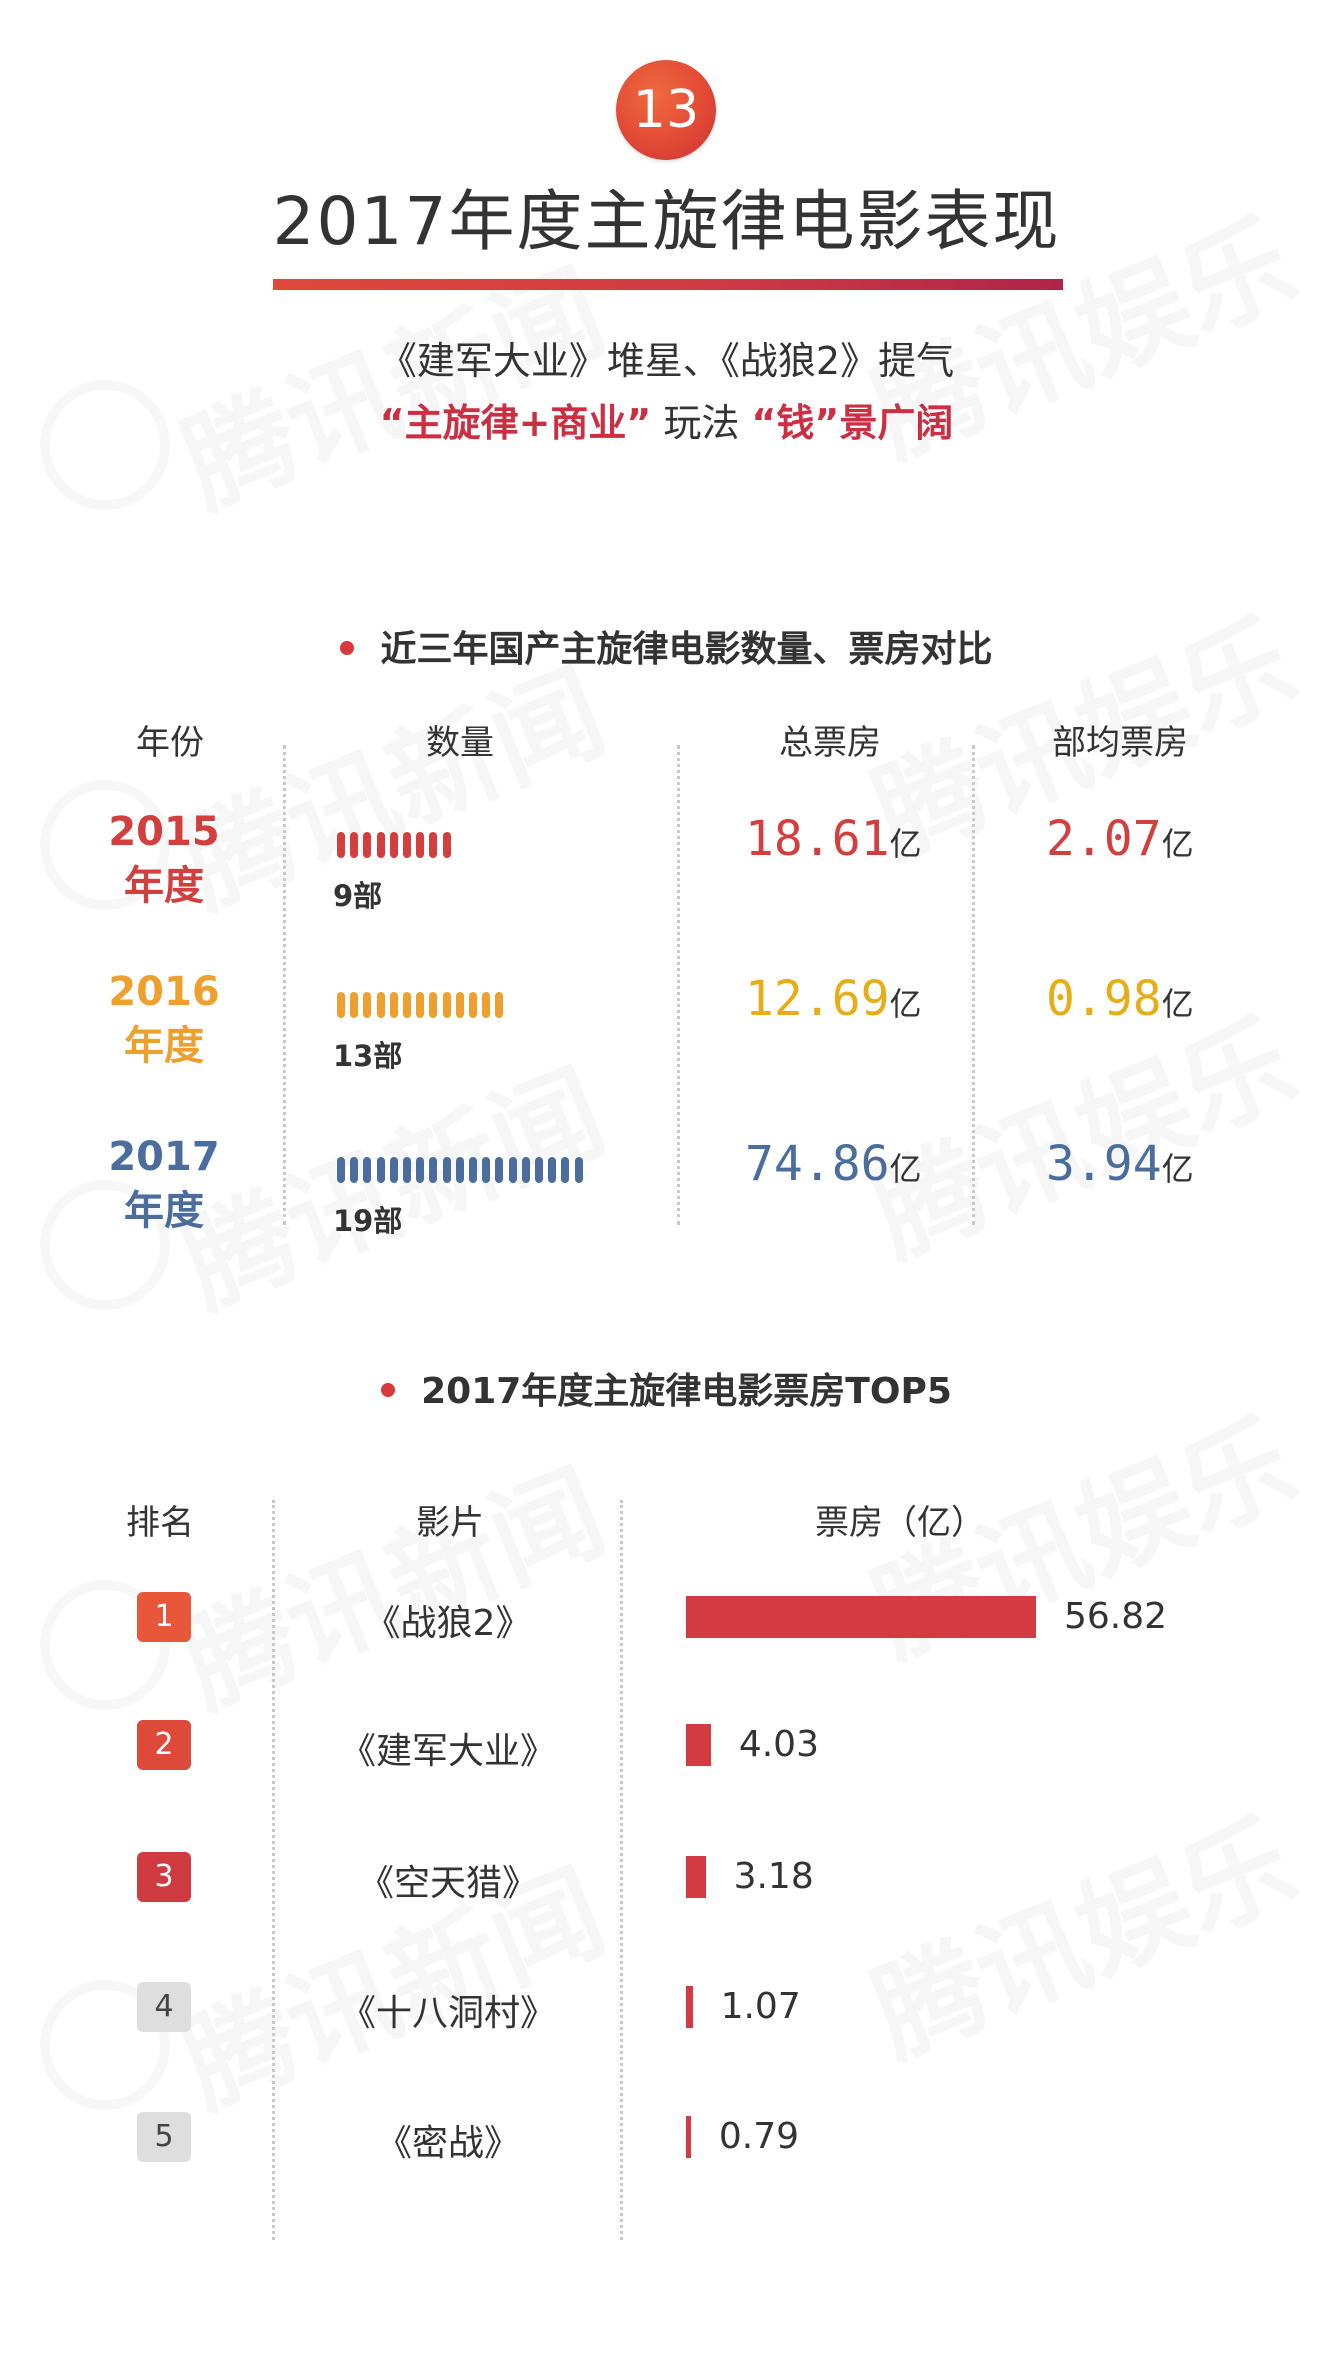 The width and height of the screenshot is (1333, 2371). I want to click on subtitle-highlight-1: “主旋律+商业”, so click(515, 423).